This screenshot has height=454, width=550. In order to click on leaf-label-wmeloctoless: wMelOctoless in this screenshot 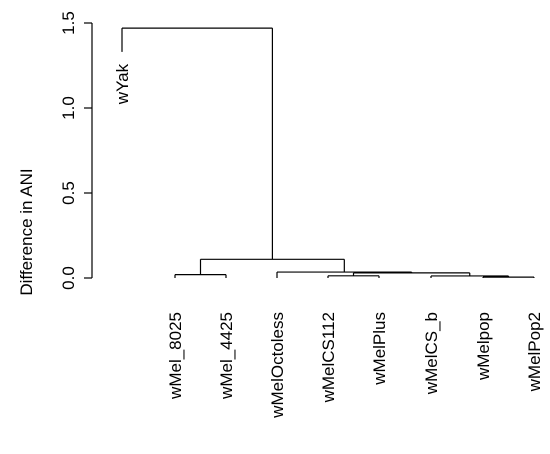, I will do `click(277, 365)`.